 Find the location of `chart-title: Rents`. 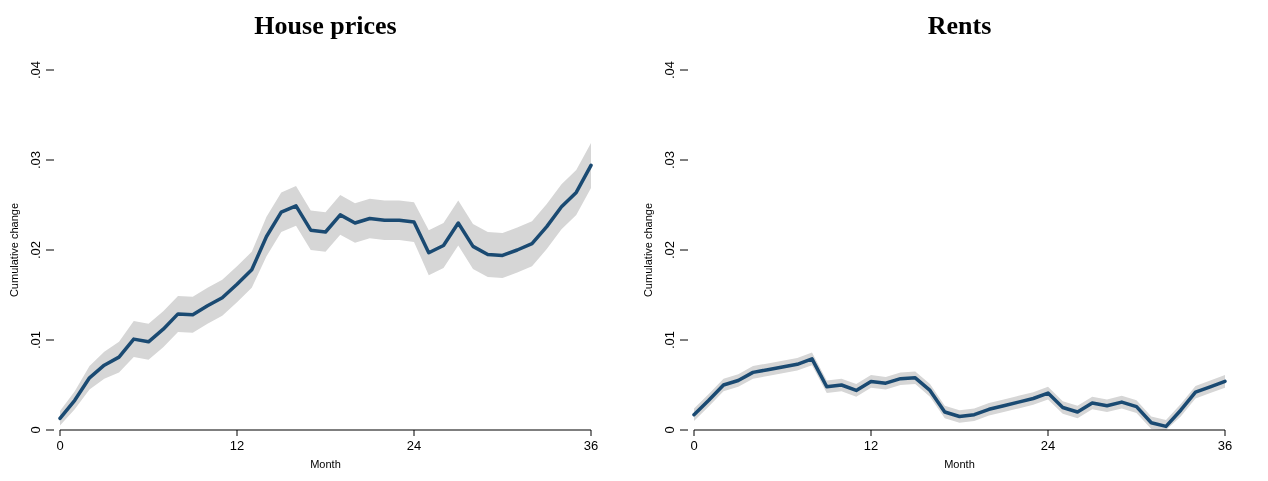

chart-title: Rents is located at coordinates (959, 25).